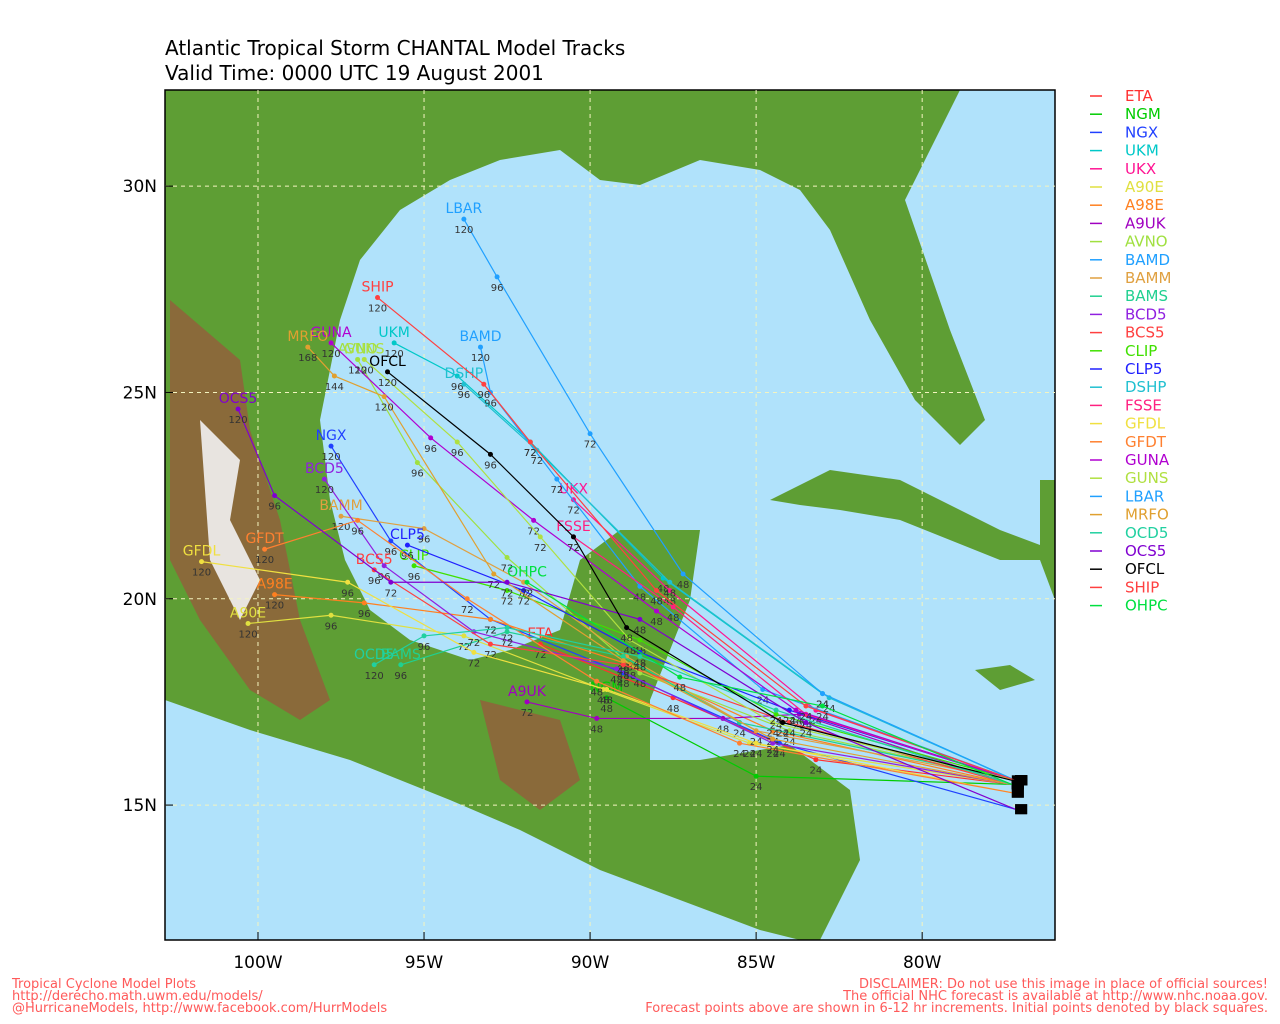 Image resolution: width=1280 pixels, height=1024 pixels. Describe the element at coordinates (248, 614) in the screenshot. I see `track-name: A90E` at that location.